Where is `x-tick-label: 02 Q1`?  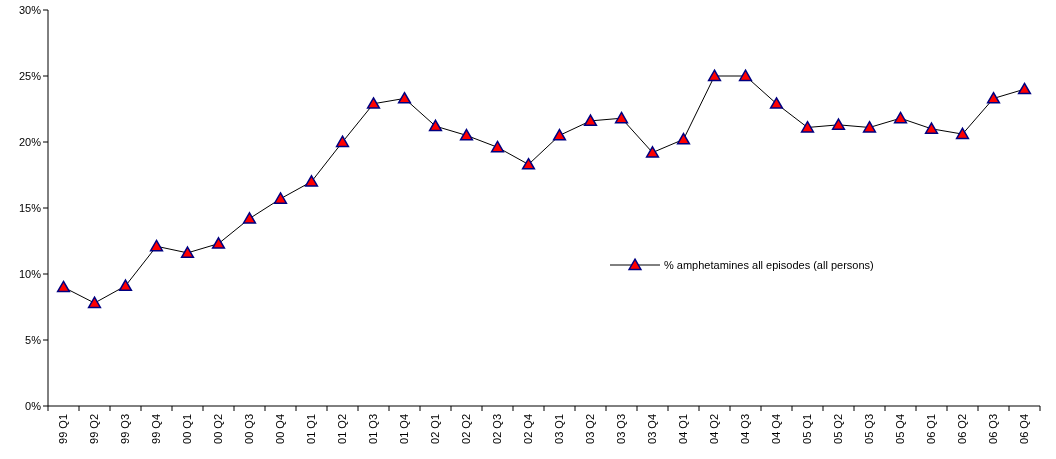 x-tick-label: 02 Q1 is located at coordinates (435, 429).